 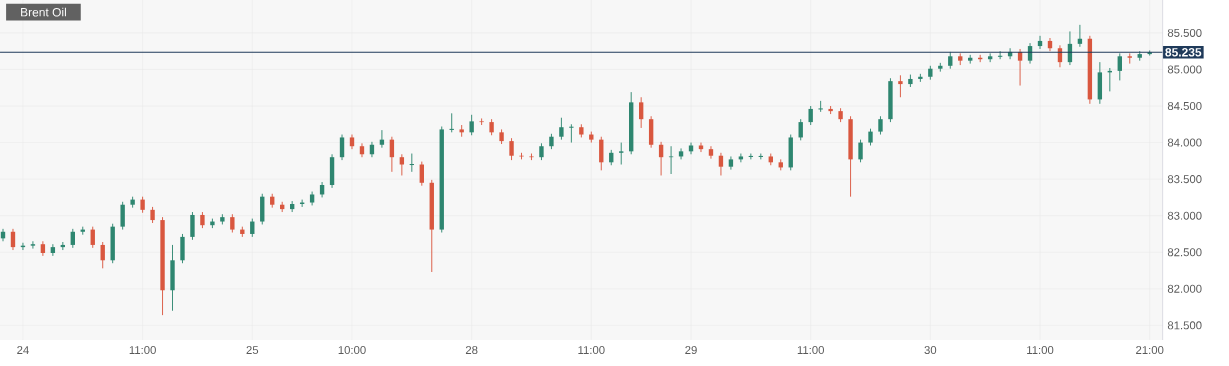 I want to click on y-tick-label: 85.000, so click(x=1184, y=69).